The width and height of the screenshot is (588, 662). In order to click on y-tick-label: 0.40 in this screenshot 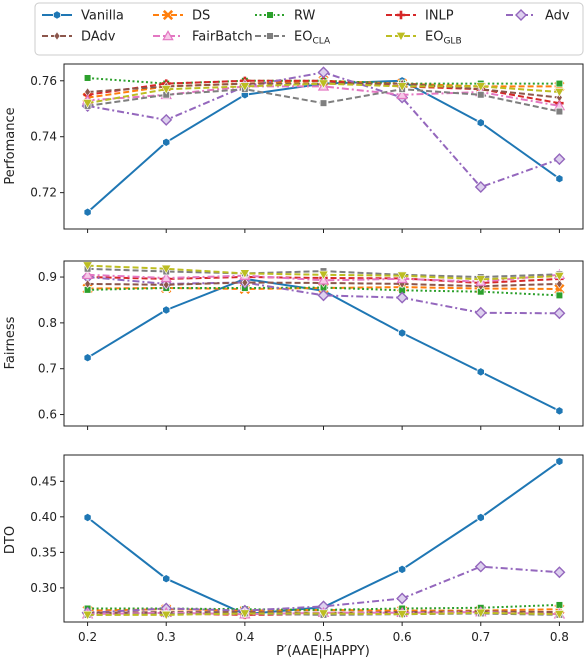, I will do `click(43, 517)`.